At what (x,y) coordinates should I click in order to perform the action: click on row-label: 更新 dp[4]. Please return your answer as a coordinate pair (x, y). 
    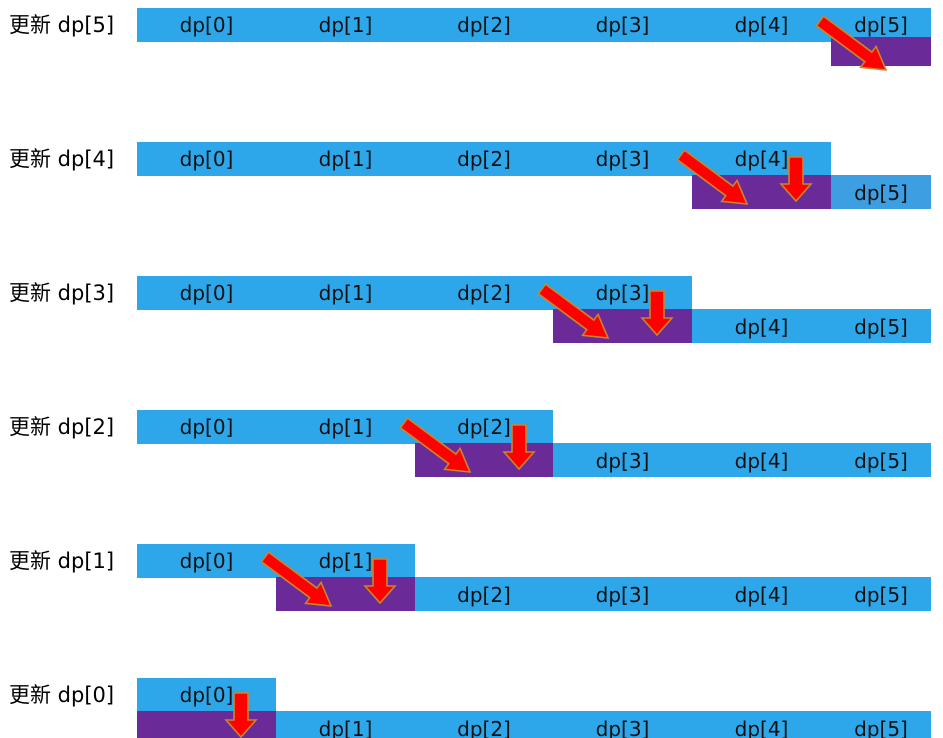
    Looking at the image, I should click on (61, 159).